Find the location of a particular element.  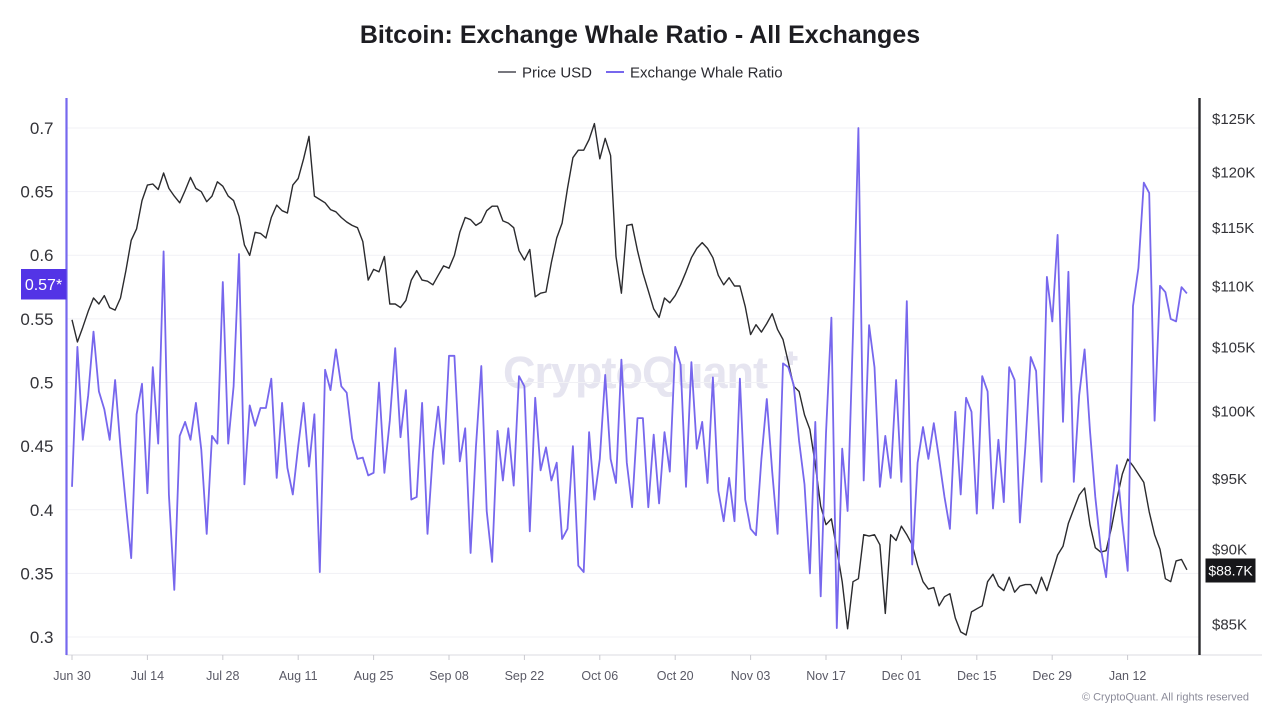

svg-text: 0.57* is located at coordinates (43, 285).